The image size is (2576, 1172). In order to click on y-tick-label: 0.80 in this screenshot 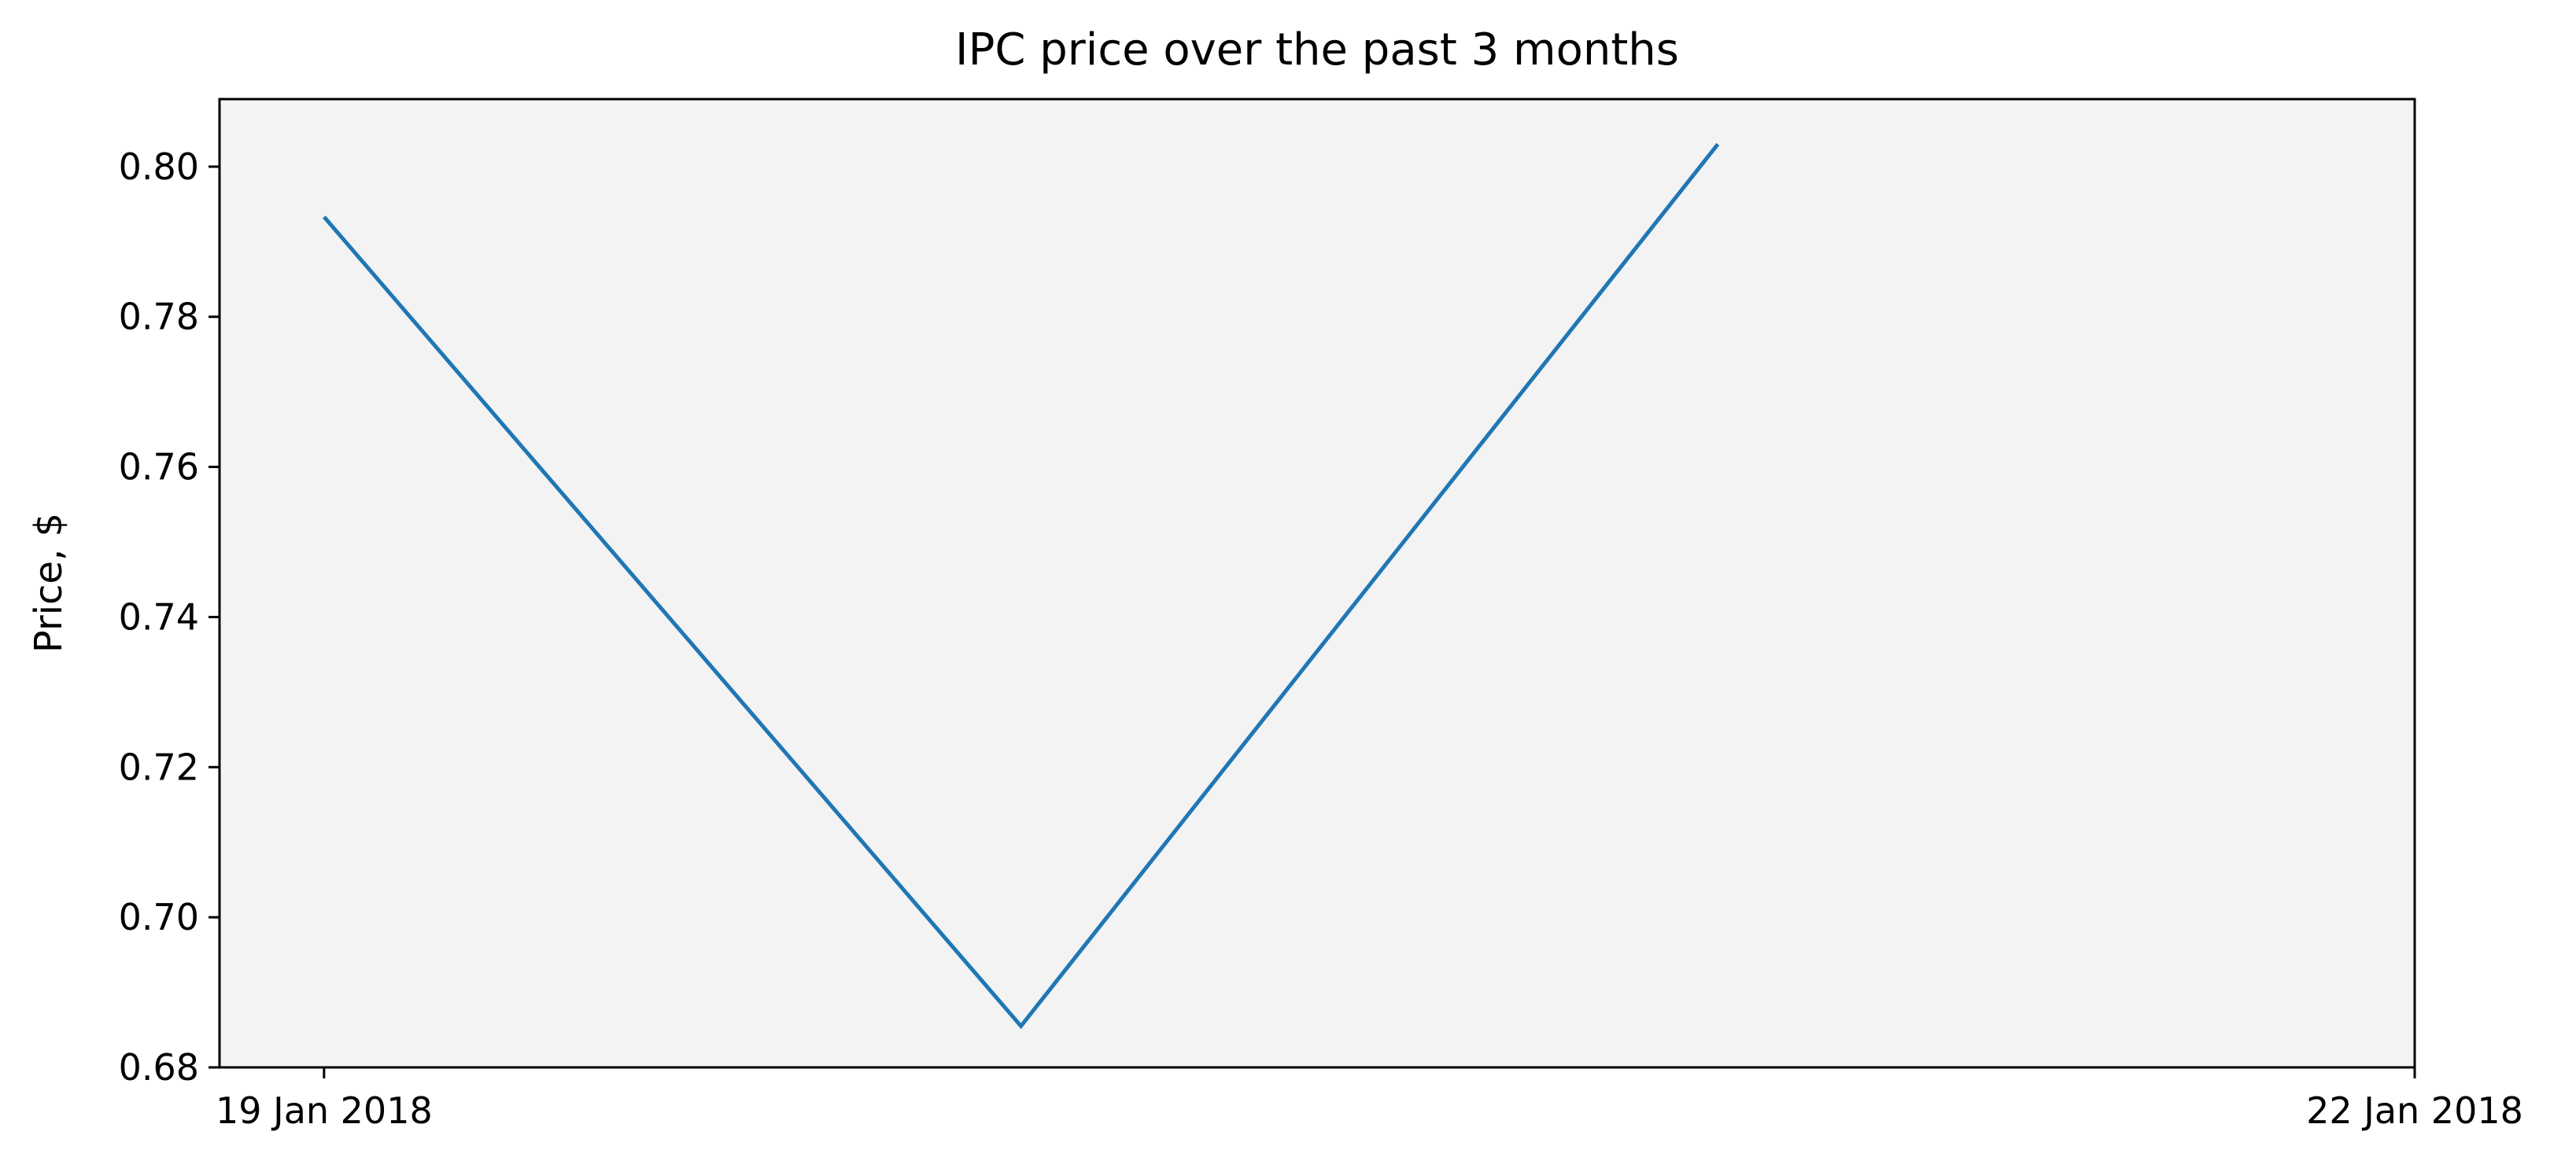, I will do `click(159, 167)`.